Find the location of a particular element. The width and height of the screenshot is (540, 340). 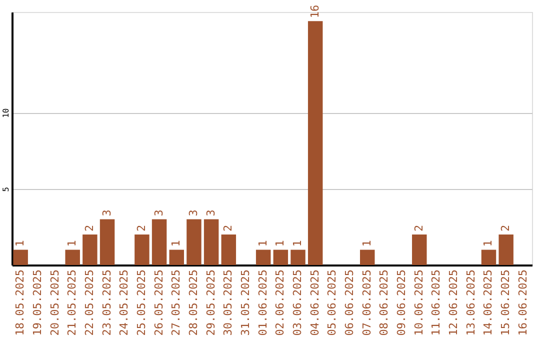

x-tick-label: 30.05.2025 is located at coordinates (228, 303).